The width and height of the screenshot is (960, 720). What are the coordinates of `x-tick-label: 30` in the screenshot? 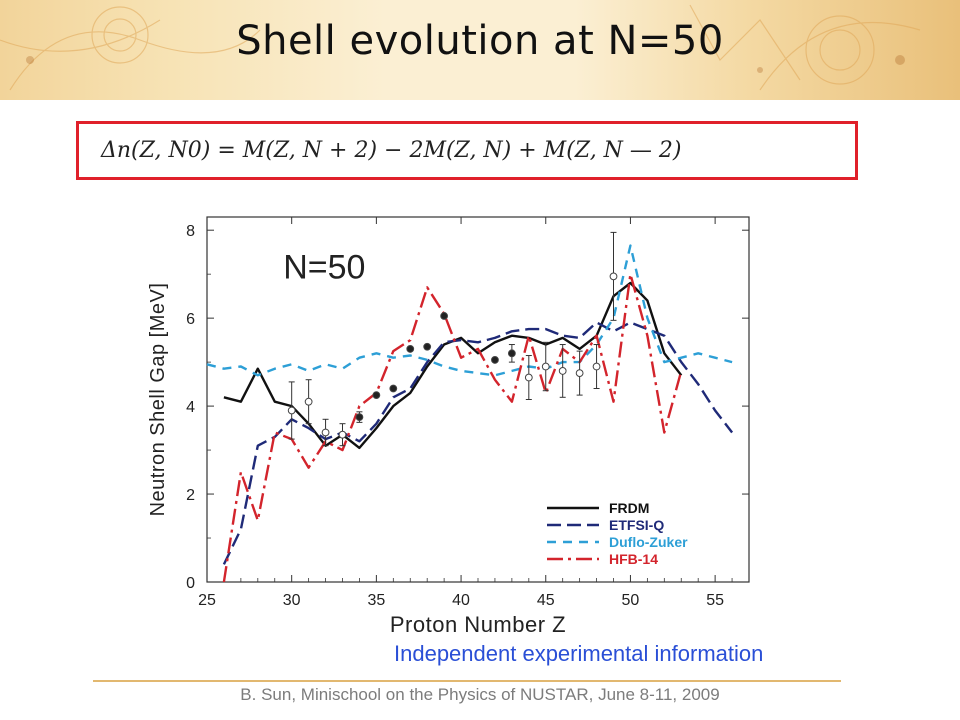 It's located at (292, 600).